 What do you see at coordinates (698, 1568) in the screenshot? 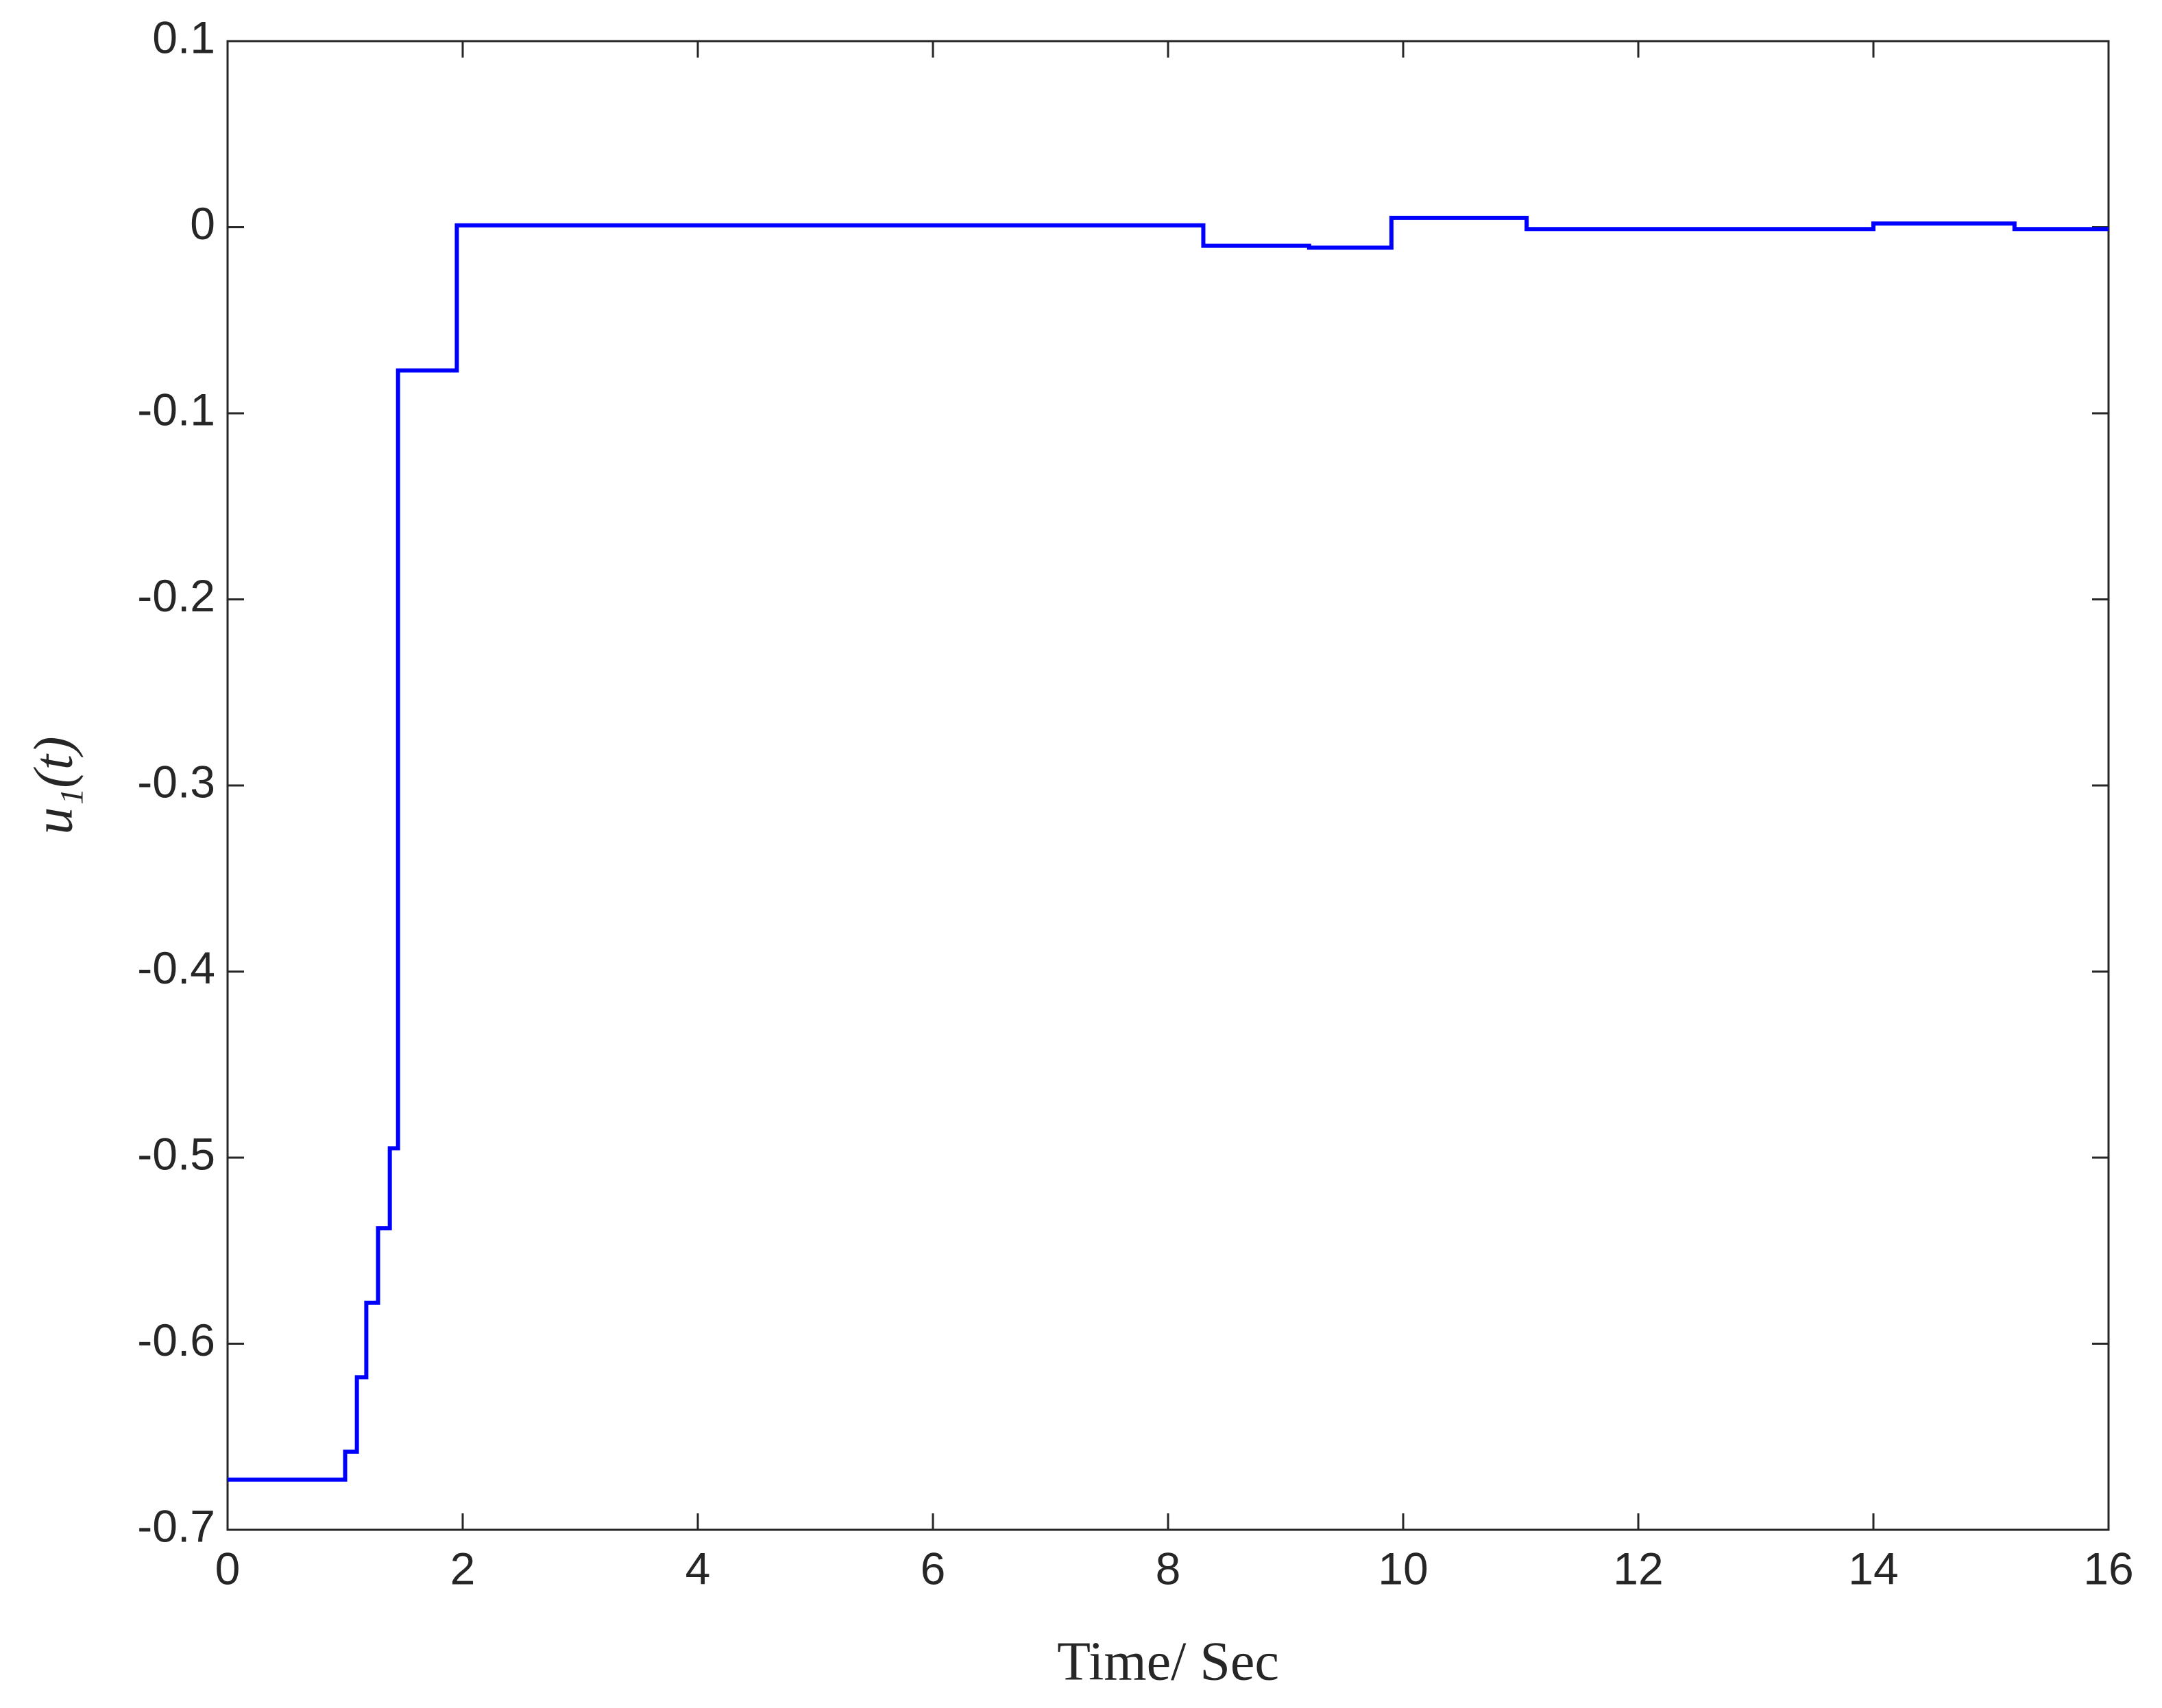
I see `x-tick-label: 4` at bounding box center [698, 1568].